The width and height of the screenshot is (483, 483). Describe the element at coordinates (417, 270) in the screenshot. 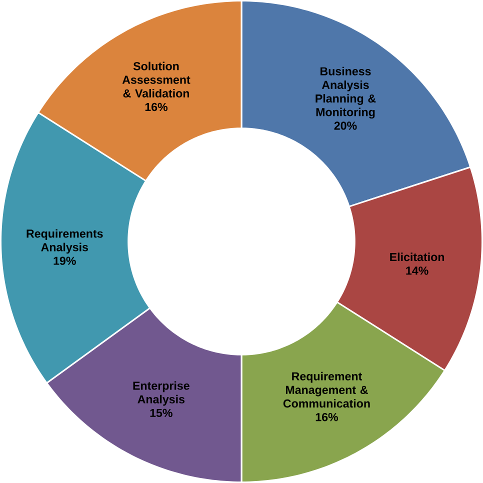

I see `data-label: 14%` at that location.